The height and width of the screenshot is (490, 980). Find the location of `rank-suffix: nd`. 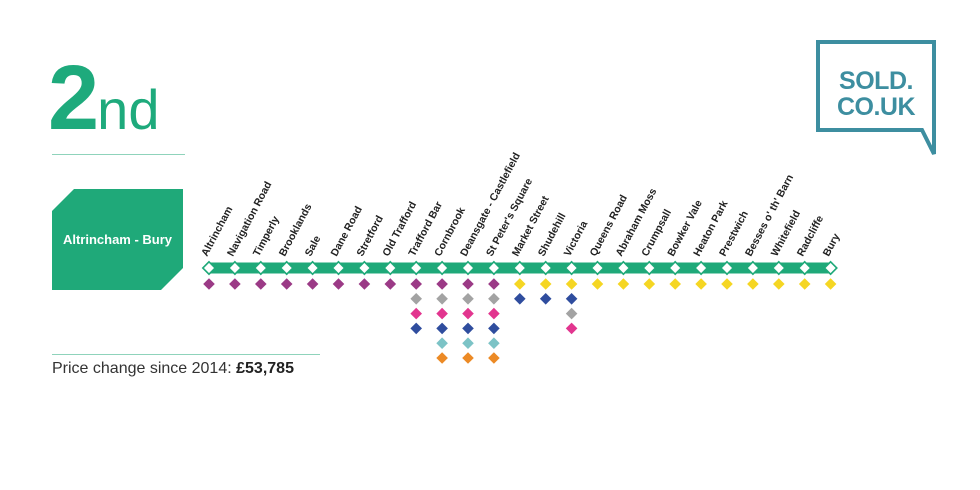

rank-suffix: nd is located at coordinates (128, 109).